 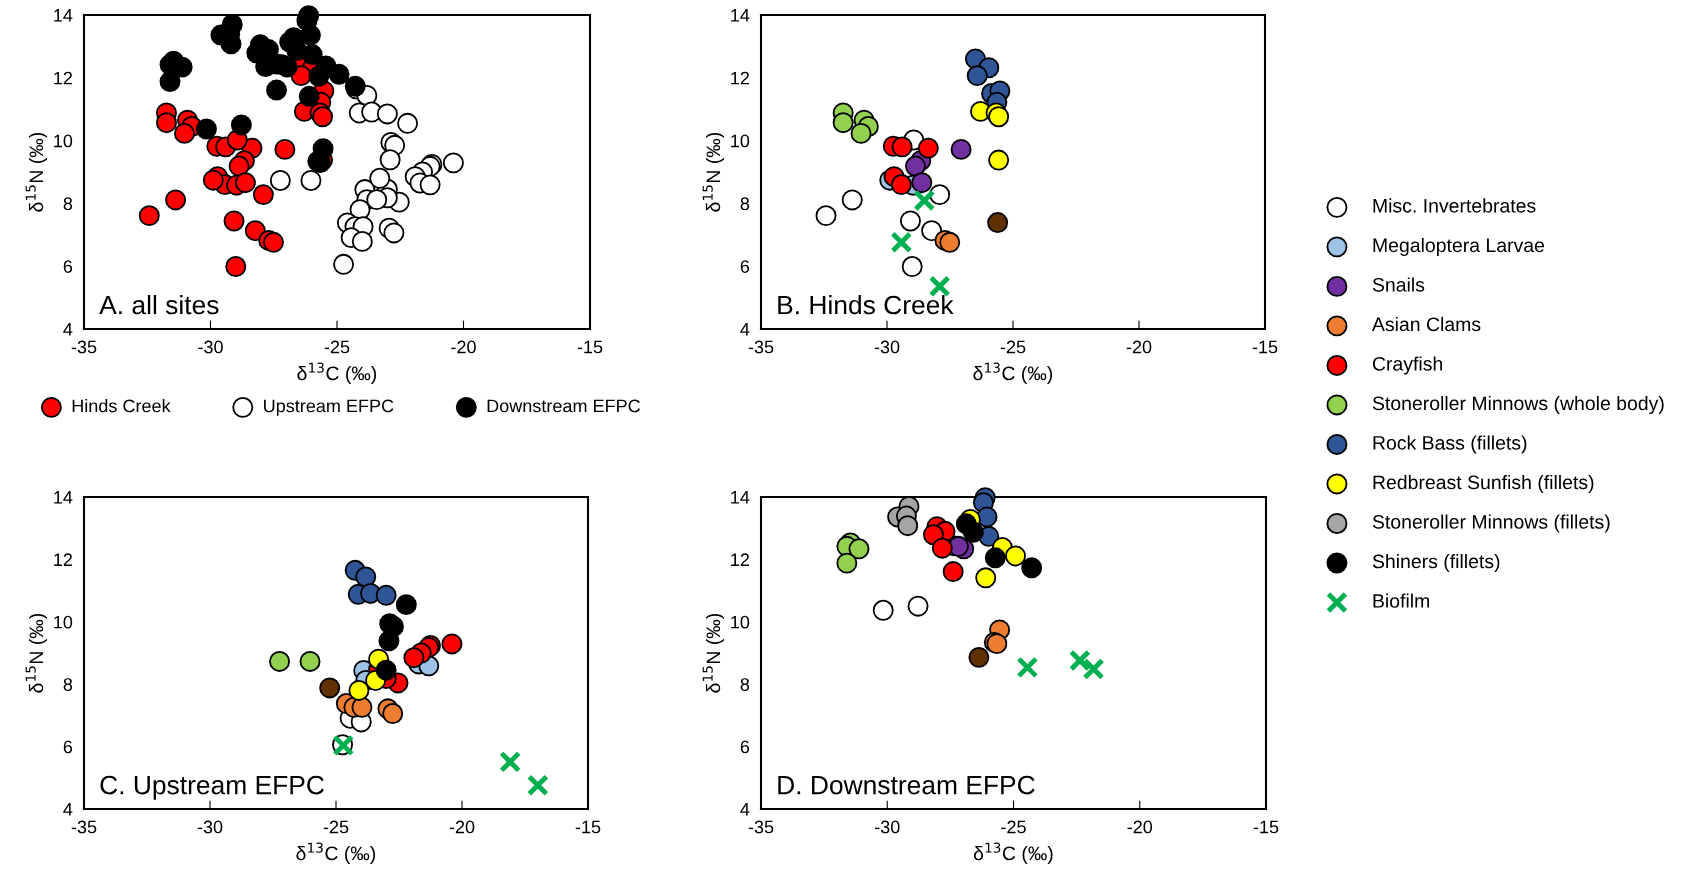 What do you see at coordinates (121, 406) in the screenshot?
I see `legend-label: Hinds Creek` at bounding box center [121, 406].